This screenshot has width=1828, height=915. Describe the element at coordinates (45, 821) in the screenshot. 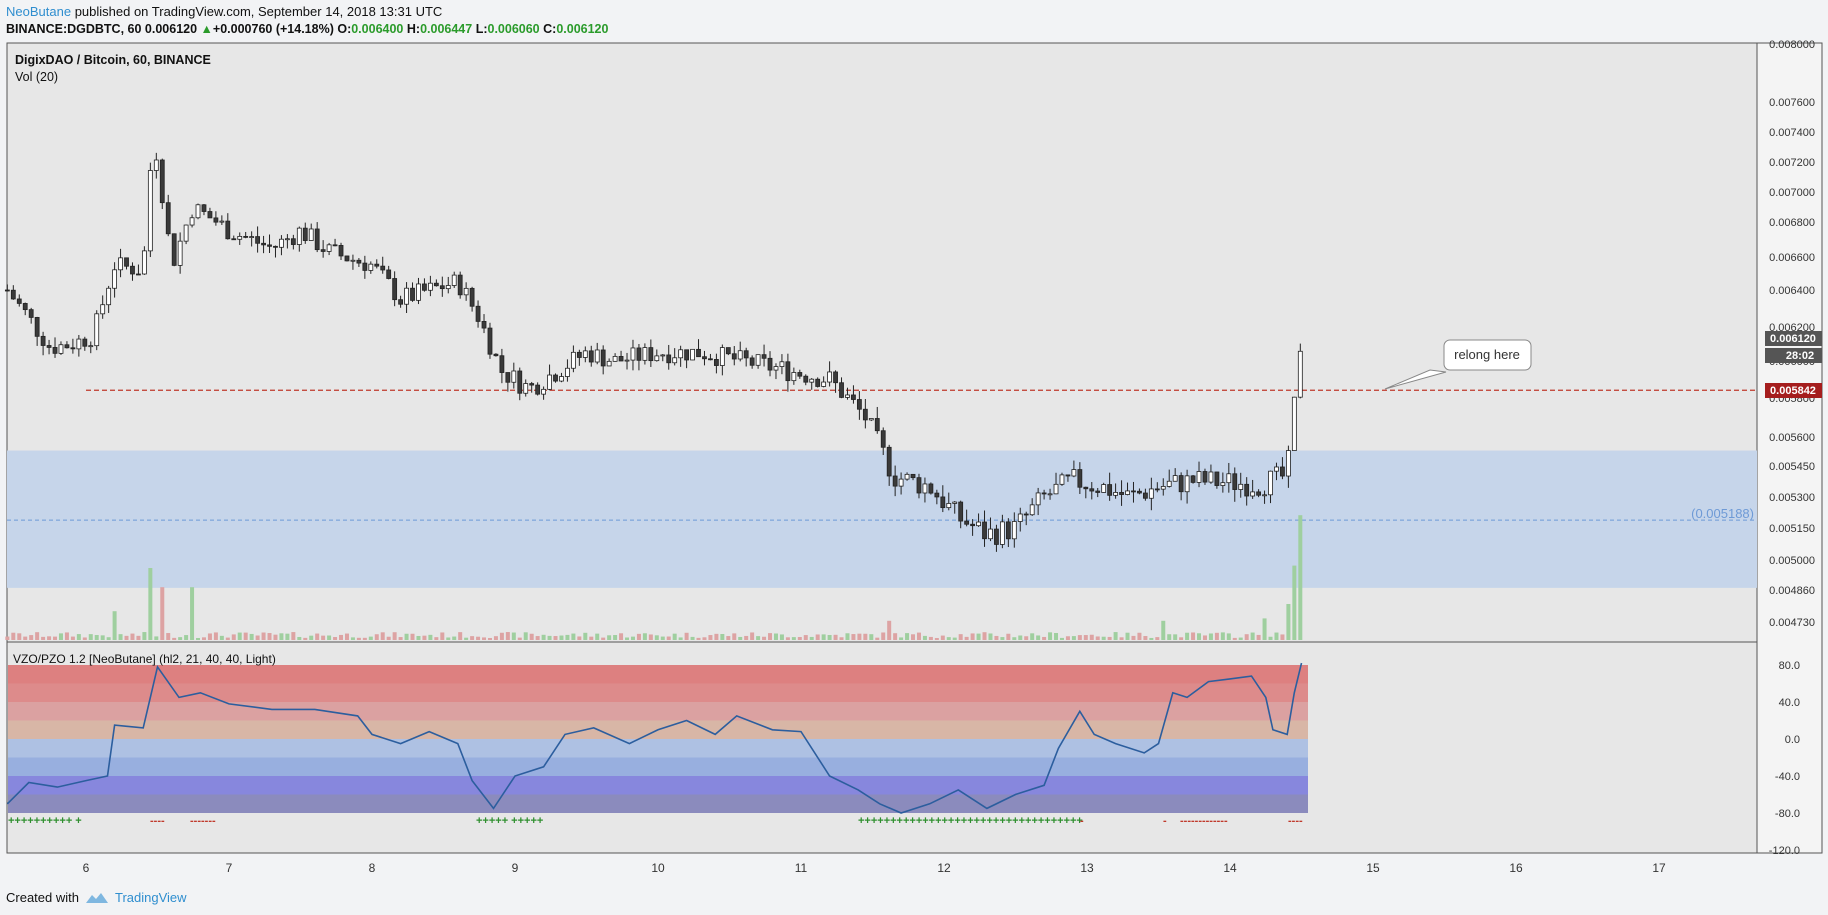

I see `osc-signal-mark: ++++++++++ +` at that location.